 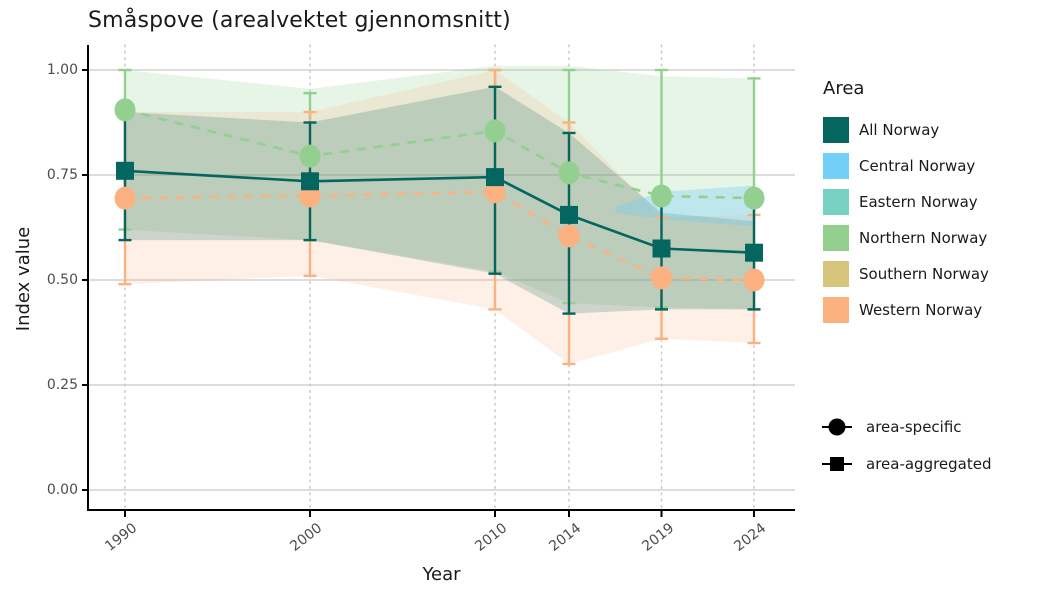 What do you see at coordinates (441, 574) in the screenshot?
I see `x-axis-title: Year` at bounding box center [441, 574].